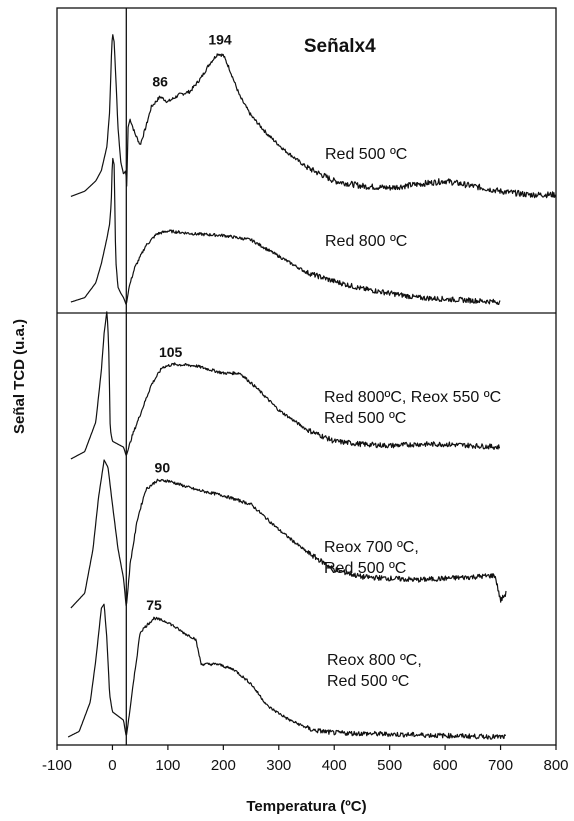  What do you see at coordinates (167, 765) in the screenshot?
I see `x-tick-label: 100` at bounding box center [167, 765].